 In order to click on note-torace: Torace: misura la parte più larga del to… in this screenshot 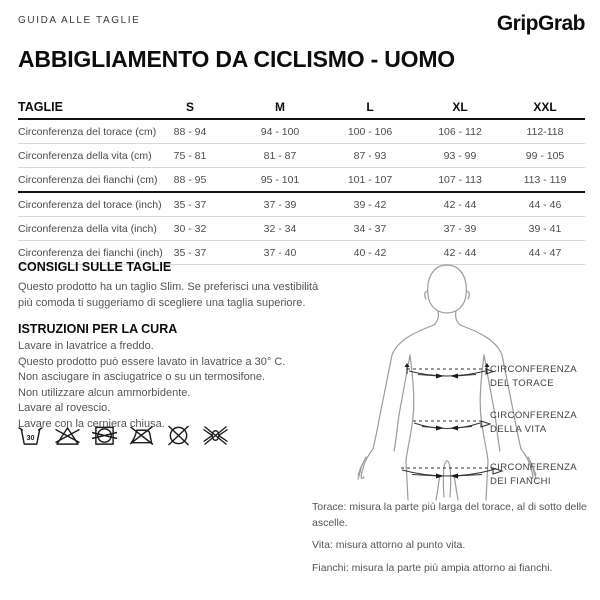, I will do `click(449, 515)`.